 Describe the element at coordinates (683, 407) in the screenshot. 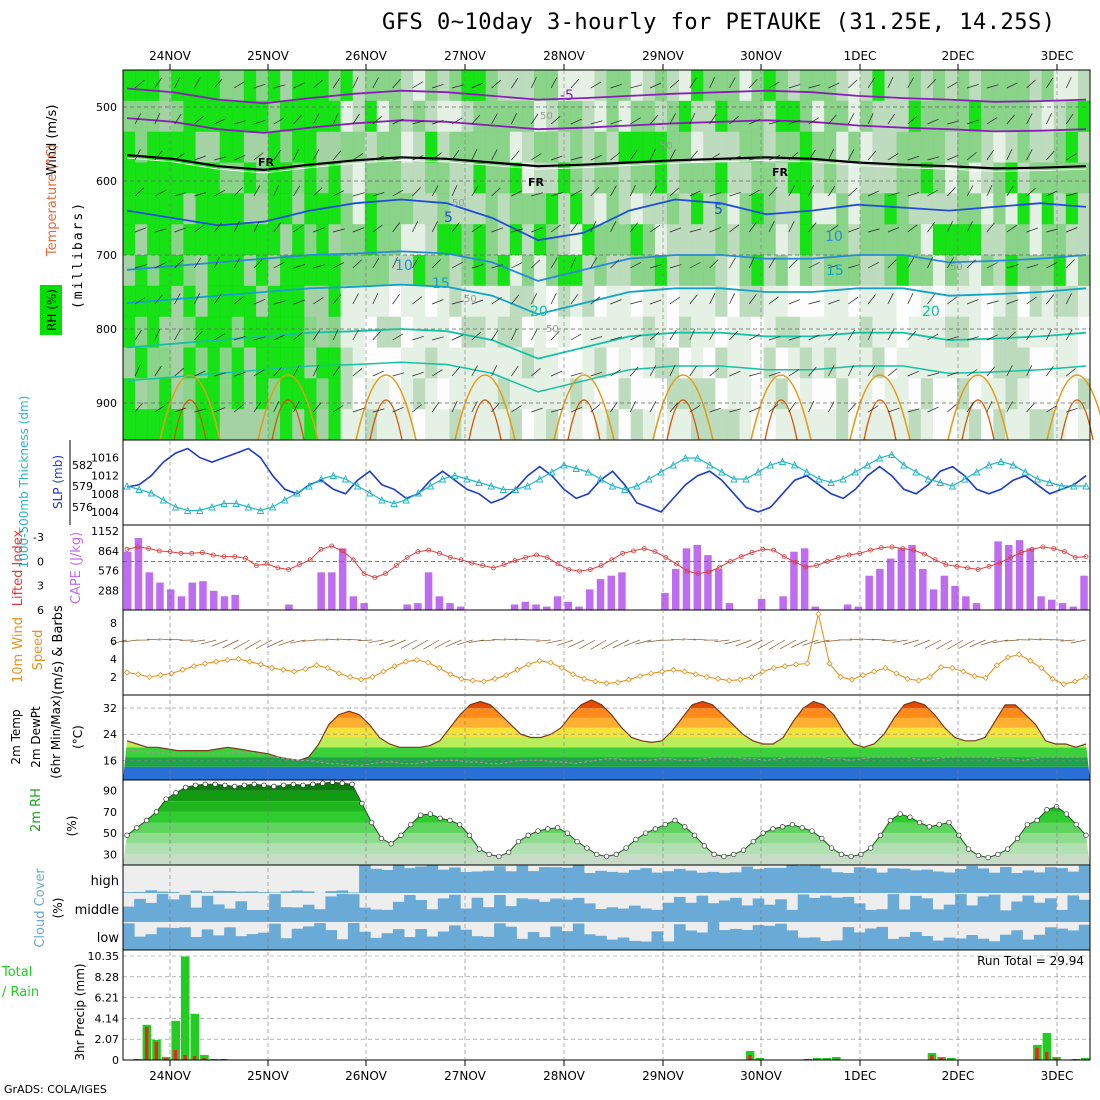

I see `warm-isotherm-arc` at that location.